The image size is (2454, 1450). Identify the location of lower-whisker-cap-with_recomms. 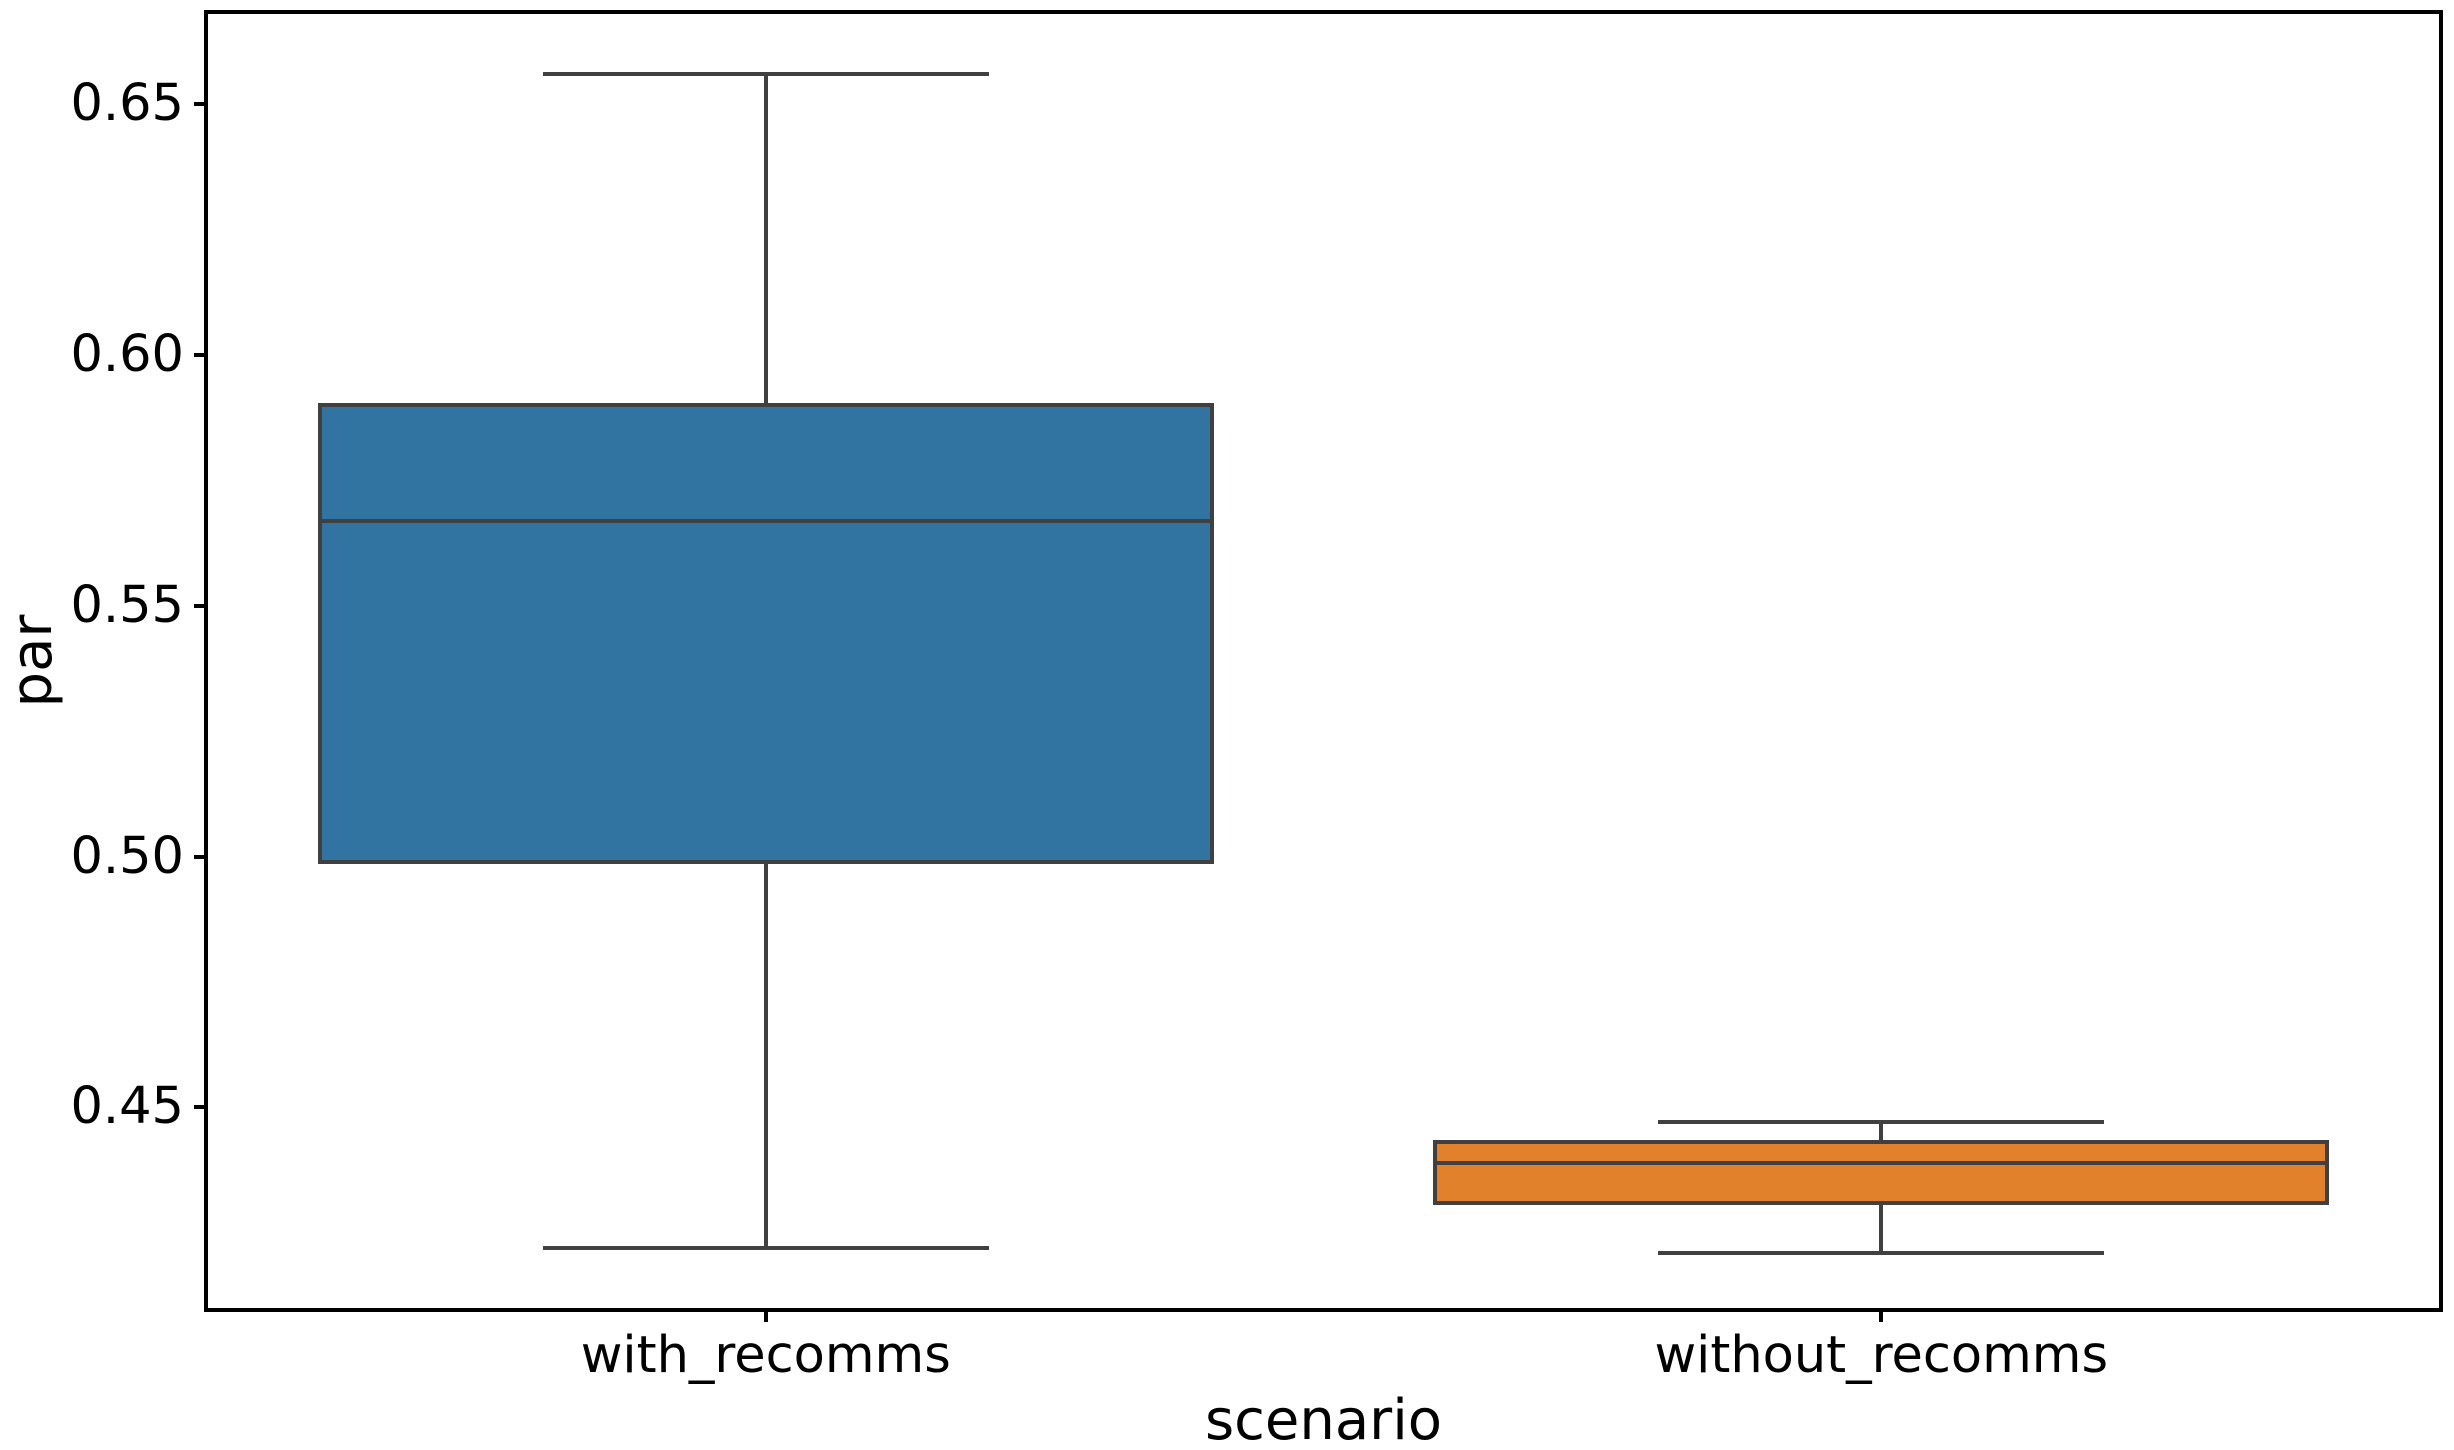
(765, 1247).